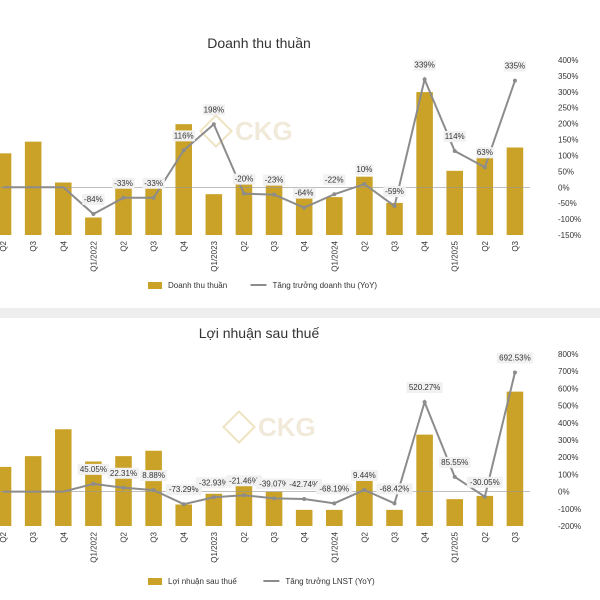 Image resolution: width=600 pixels, height=600 pixels. Describe the element at coordinates (569, 219) in the screenshot. I see `y-axis-tick-label: -100%` at that location.